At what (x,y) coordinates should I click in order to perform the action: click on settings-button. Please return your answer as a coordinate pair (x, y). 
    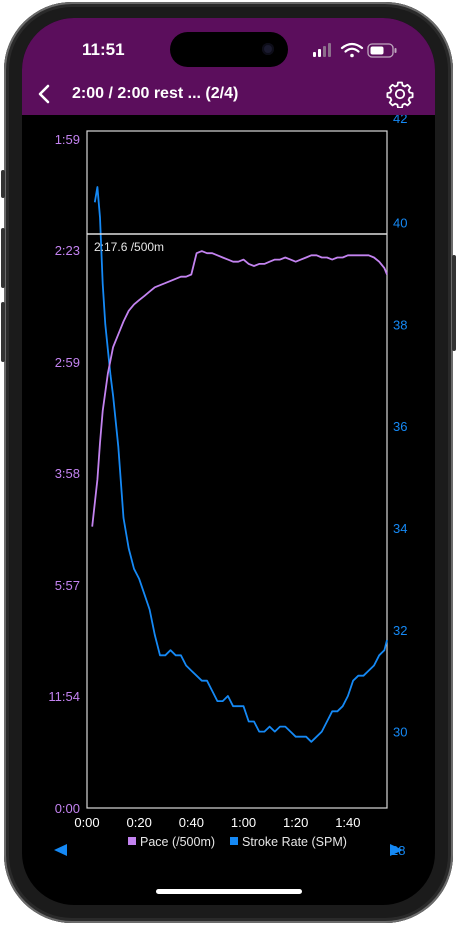
    Looking at the image, I should click on (400, 94).